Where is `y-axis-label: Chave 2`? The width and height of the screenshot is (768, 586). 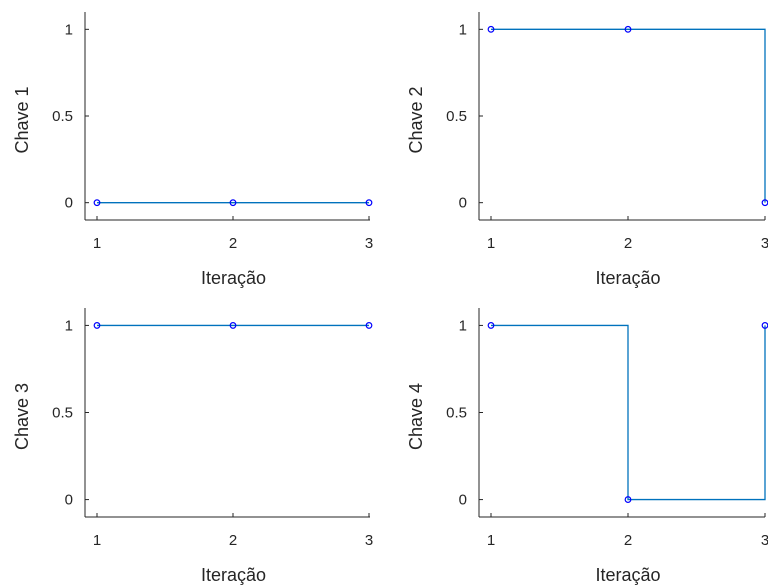
y-axis-label: Chave 2 is located at coordinates (416, 119).